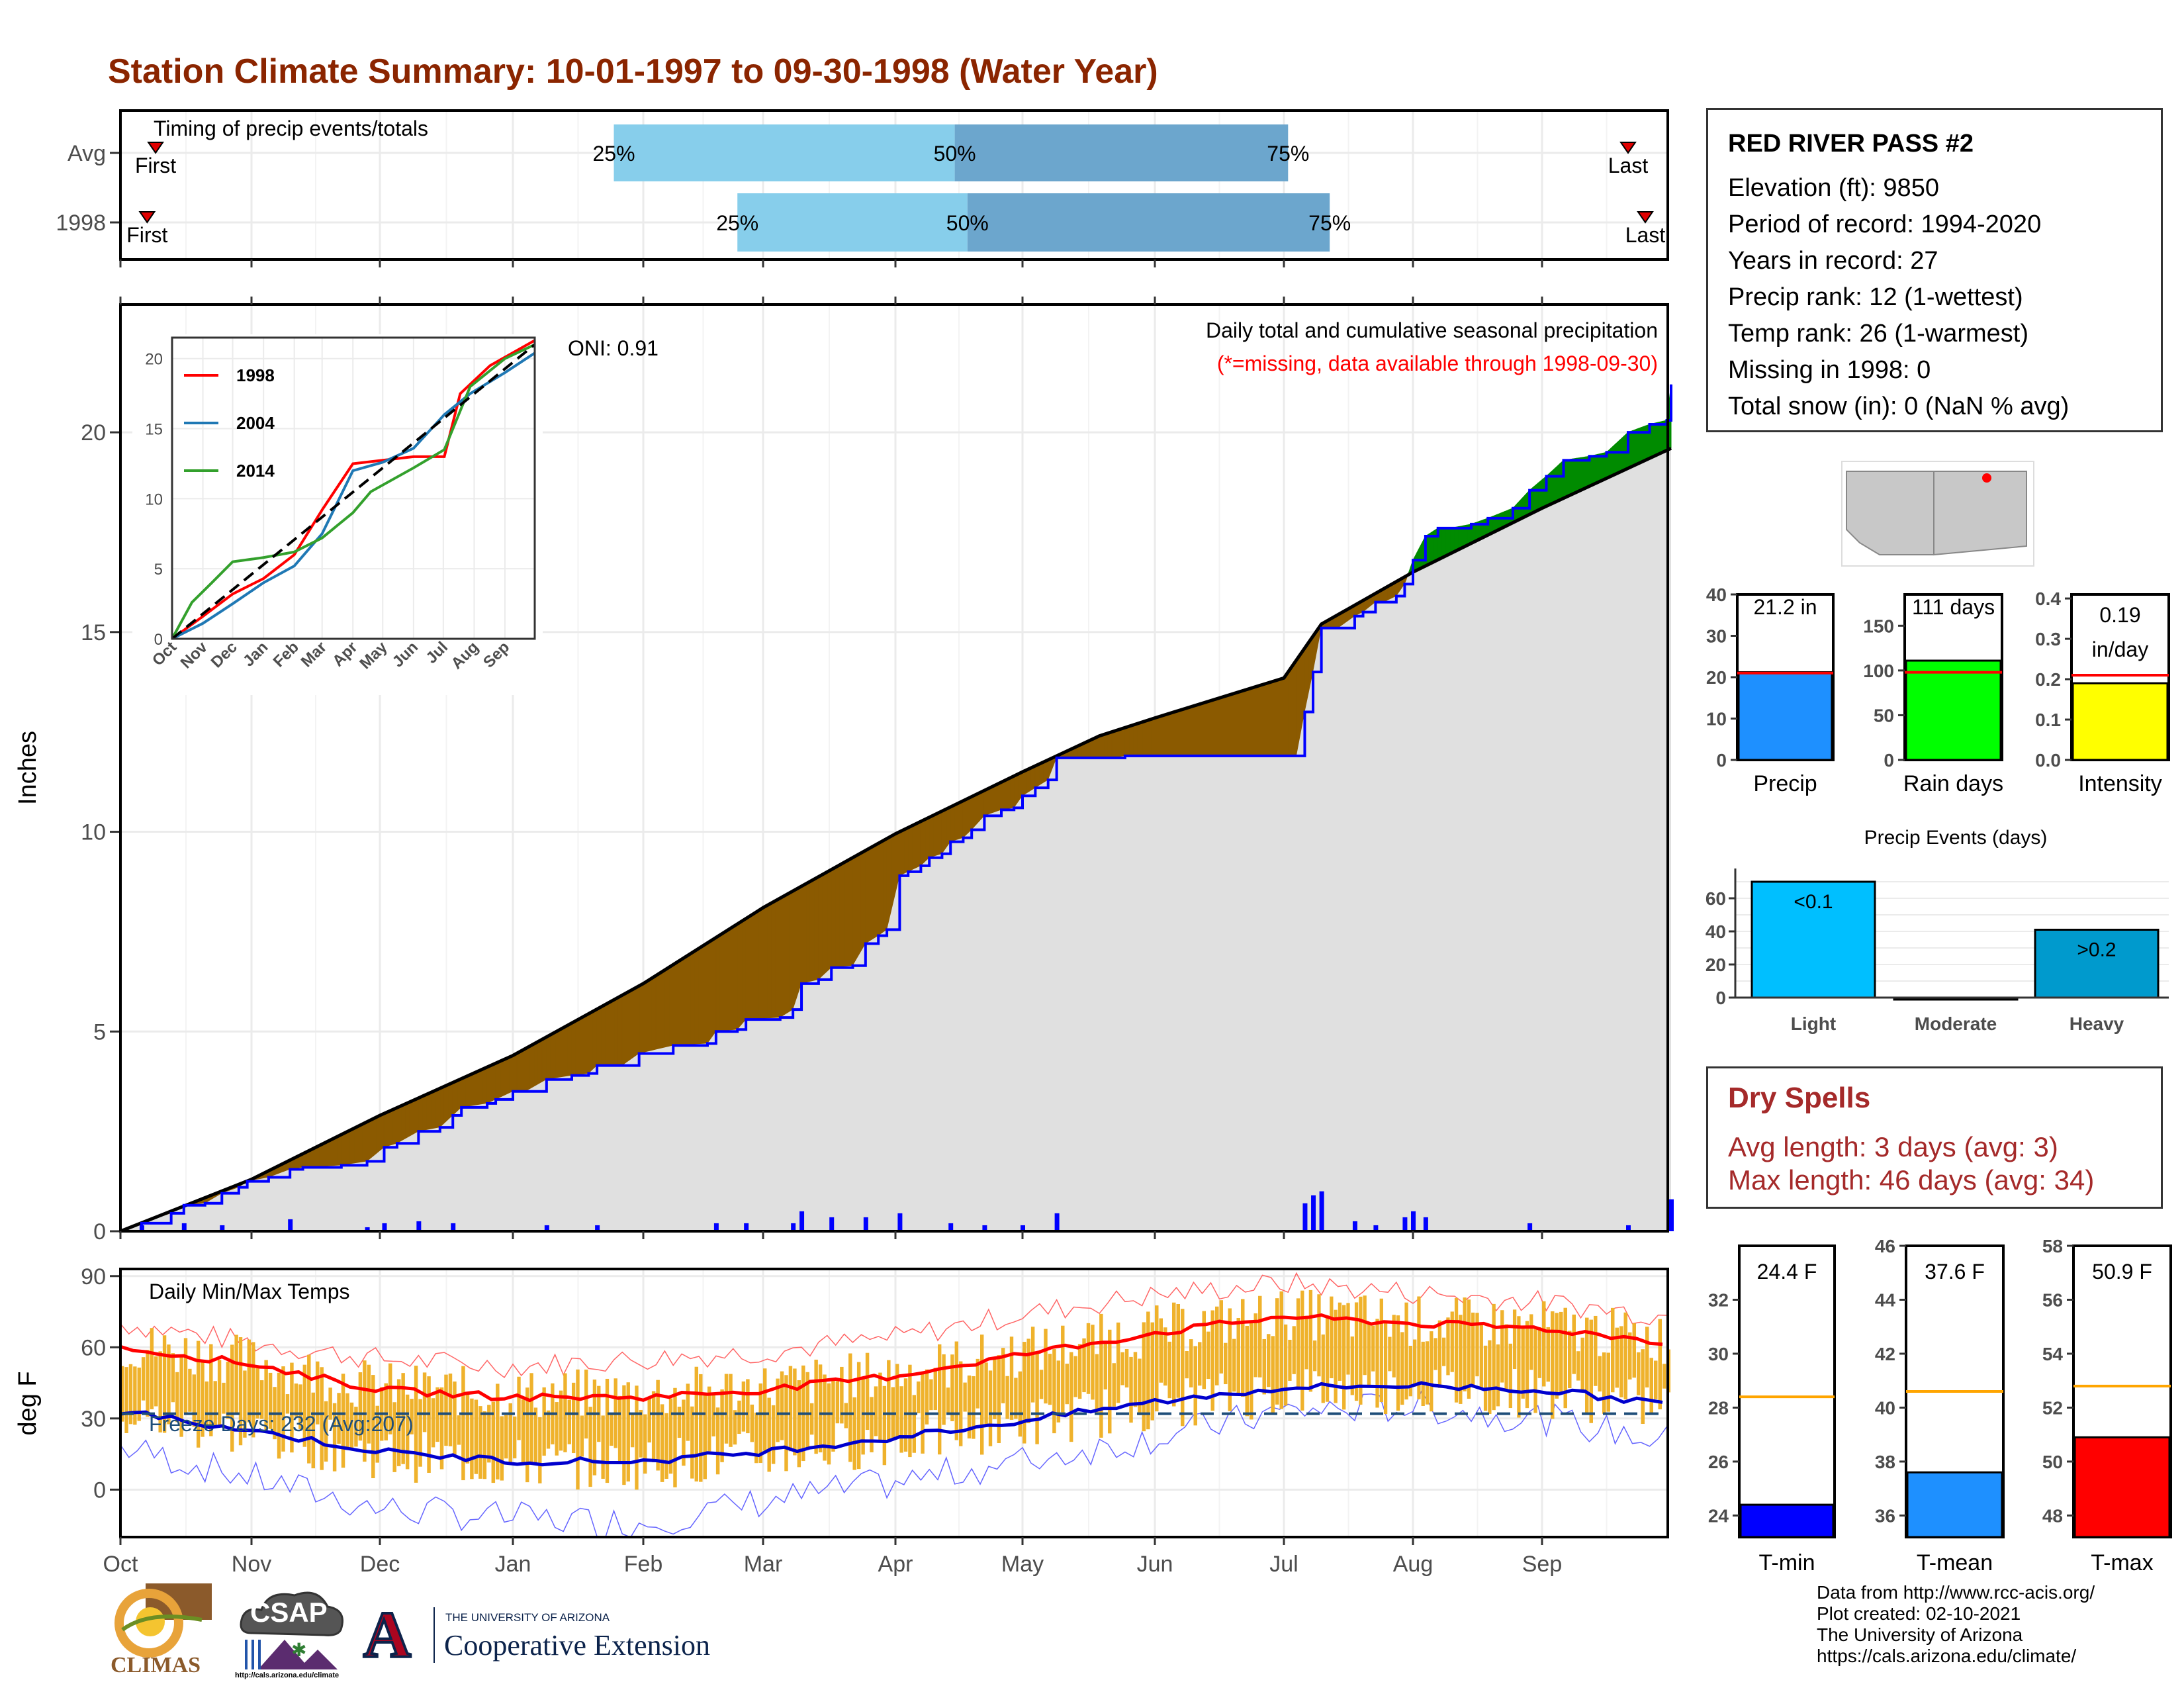 The width and height of the screenshot is (2184, 1688). I want to click on totals-ytick-label: 0.3, so click(2048, 639).